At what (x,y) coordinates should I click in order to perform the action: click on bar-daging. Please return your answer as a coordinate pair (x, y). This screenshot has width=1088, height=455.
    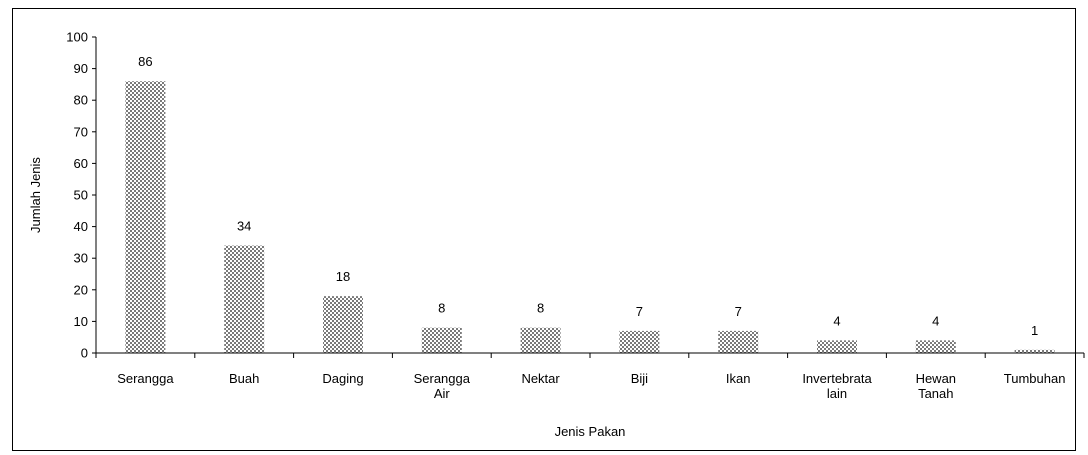
    Looking at the image, I should click on (343, 324).